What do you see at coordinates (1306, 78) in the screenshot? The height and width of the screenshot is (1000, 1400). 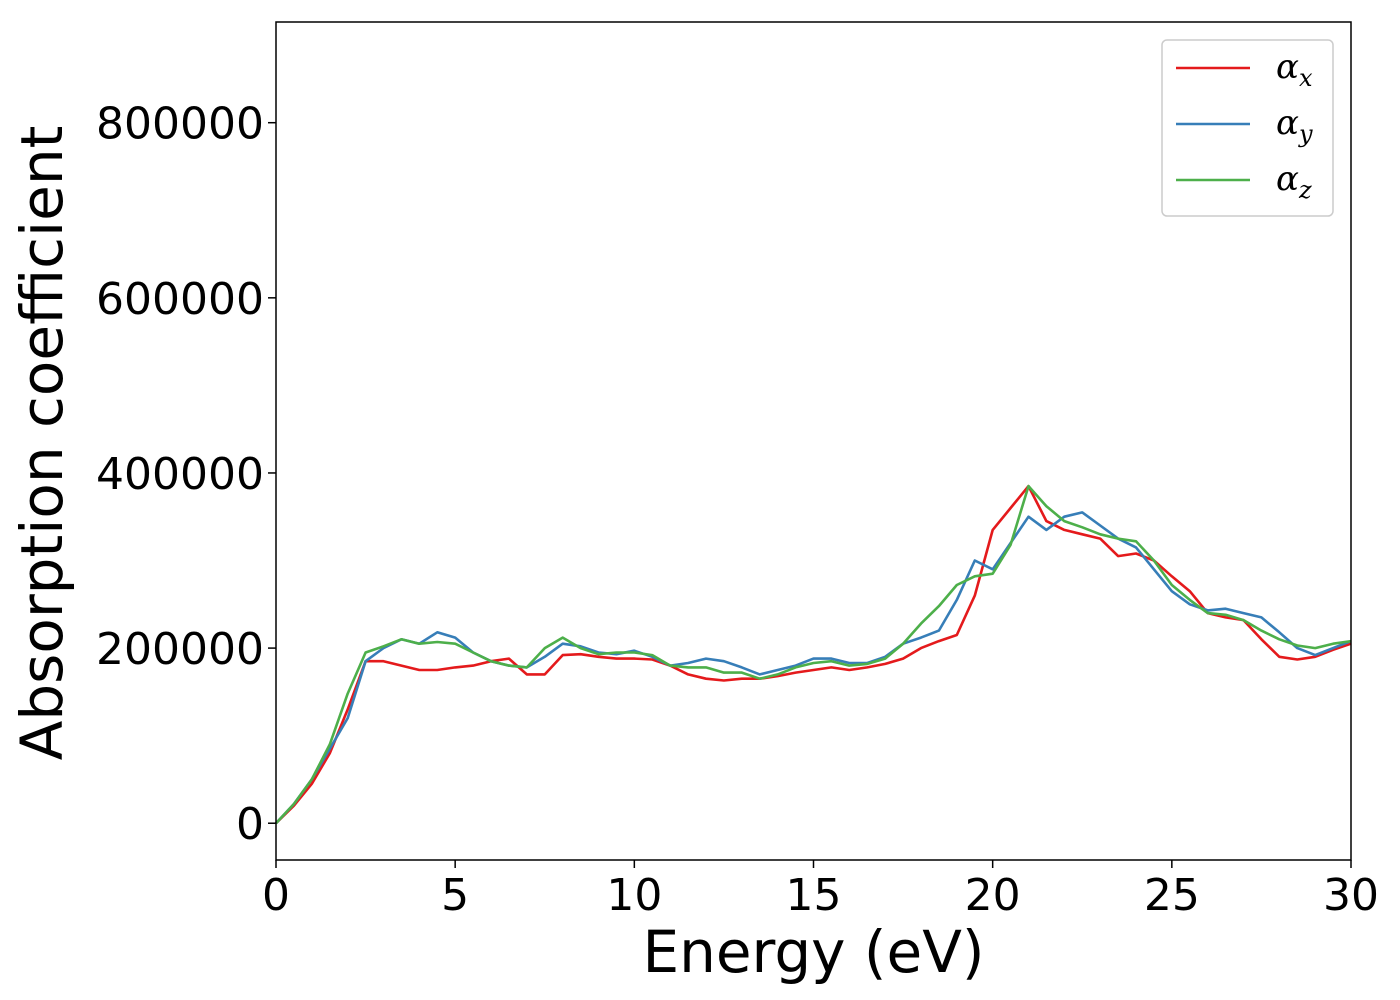 I see `legend-label-subscript: x` at bounding box center [1306, 78].